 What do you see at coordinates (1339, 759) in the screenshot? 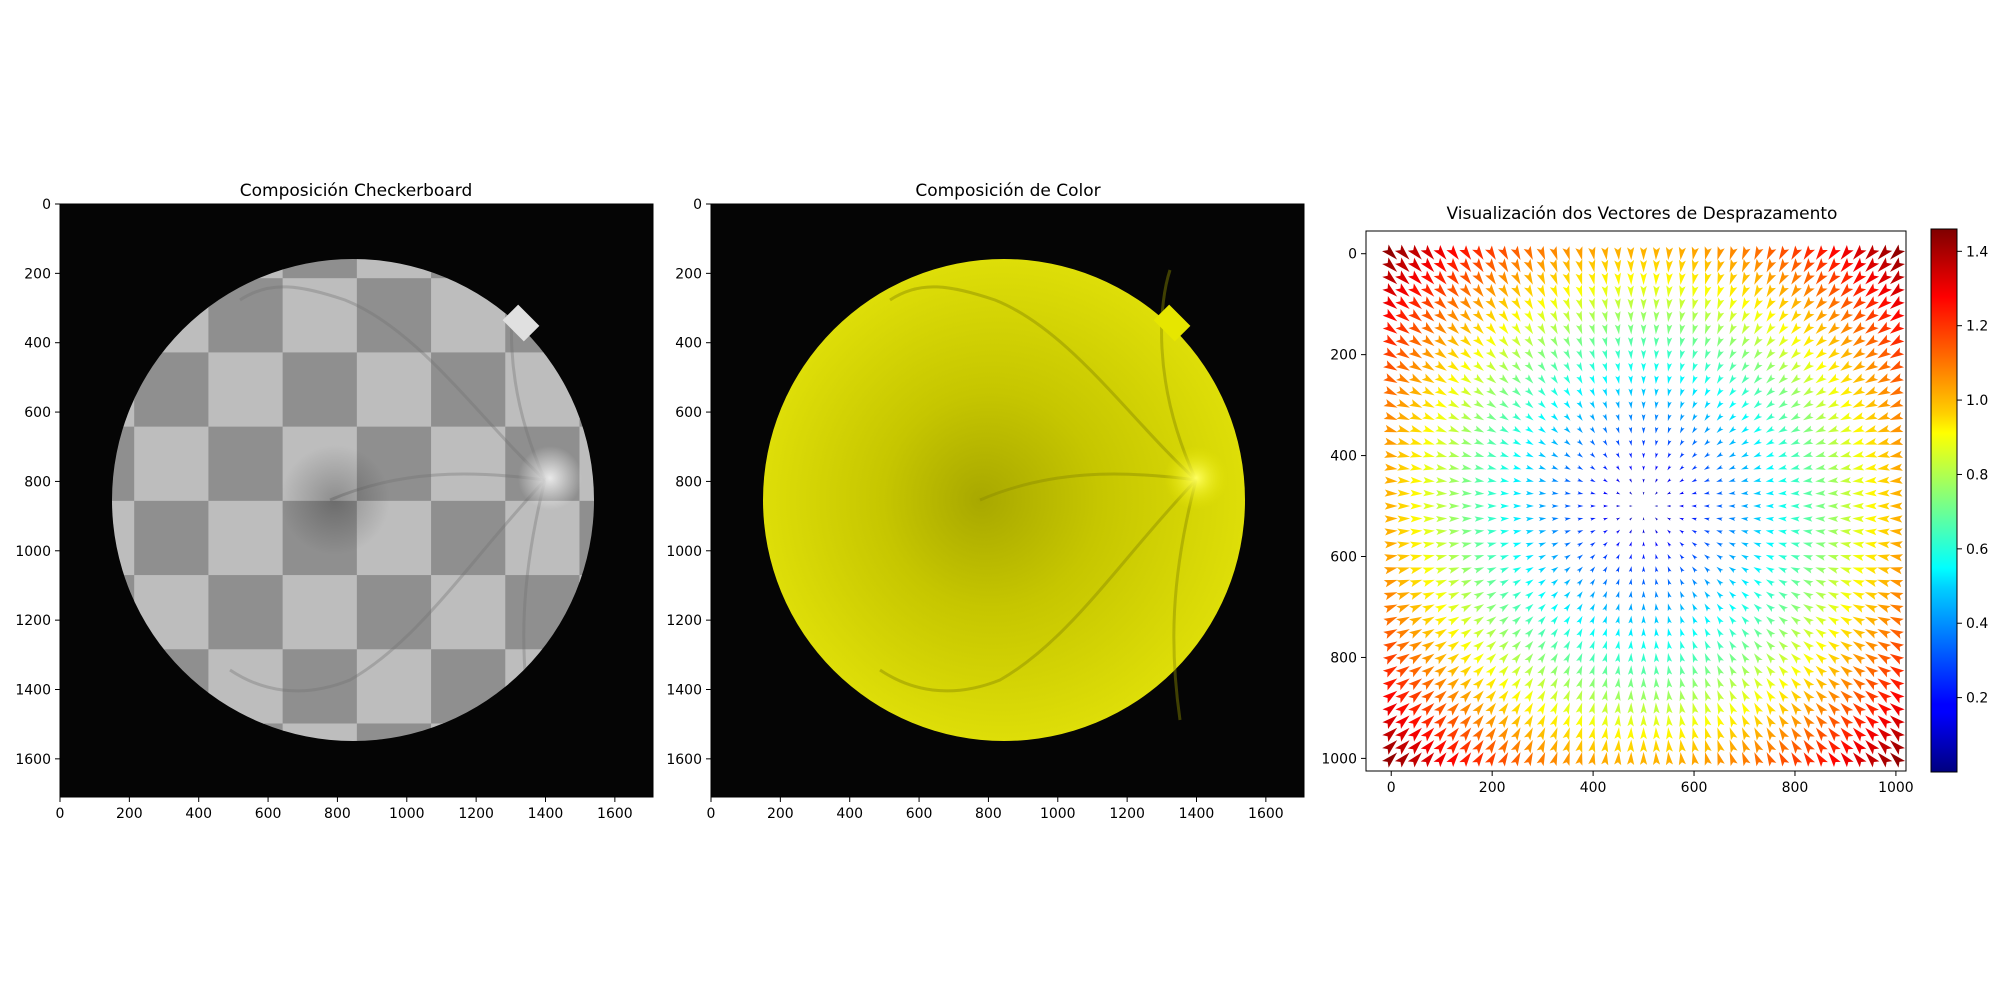
I see `y-tick-label: 1000` at bounding box center [1339, 759].